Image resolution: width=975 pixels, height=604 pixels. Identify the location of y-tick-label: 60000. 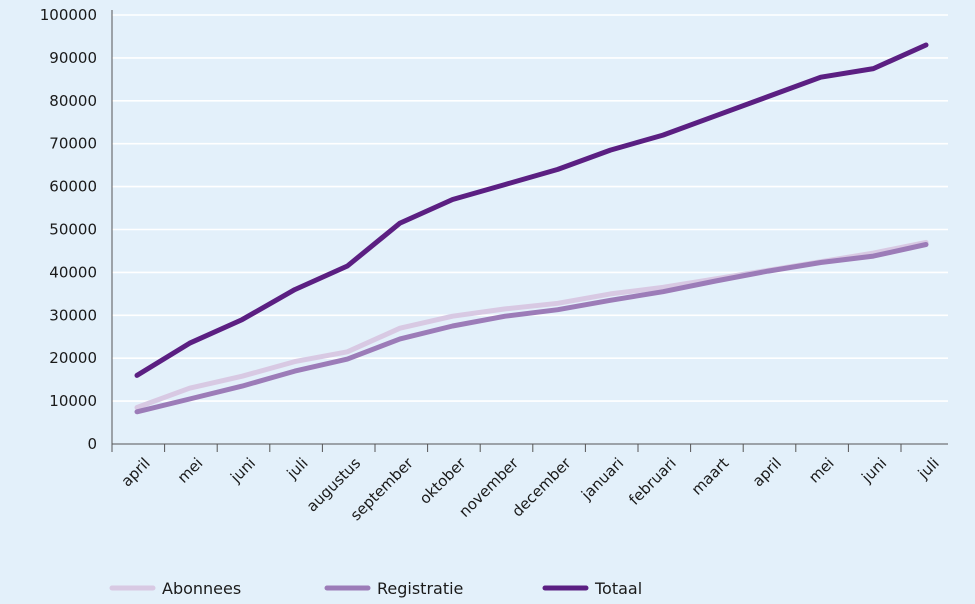
(73, 187).